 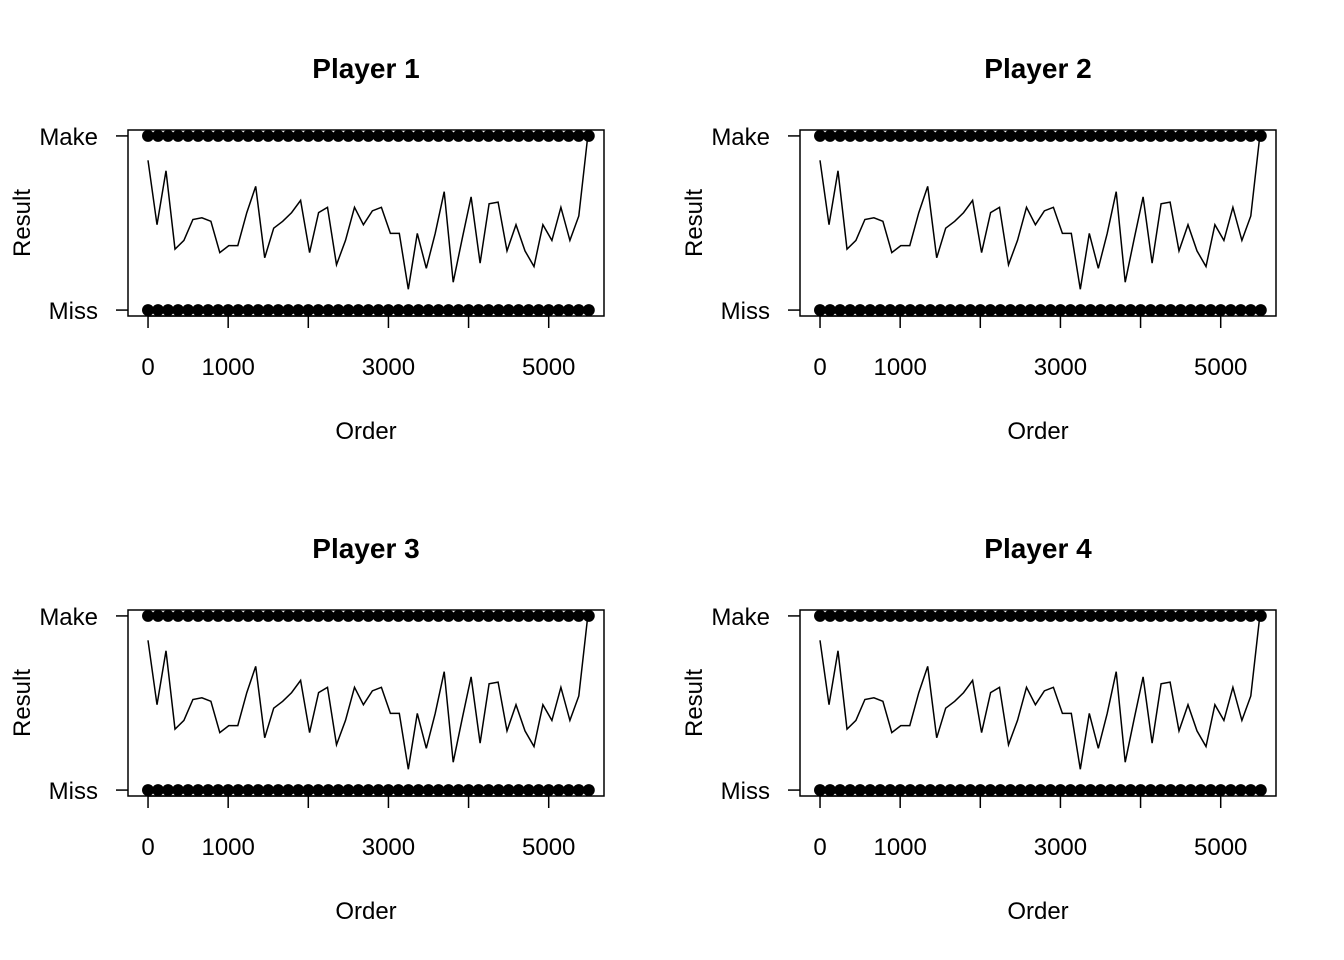 I want to click on plot-frame, so click(x=366, y=703).